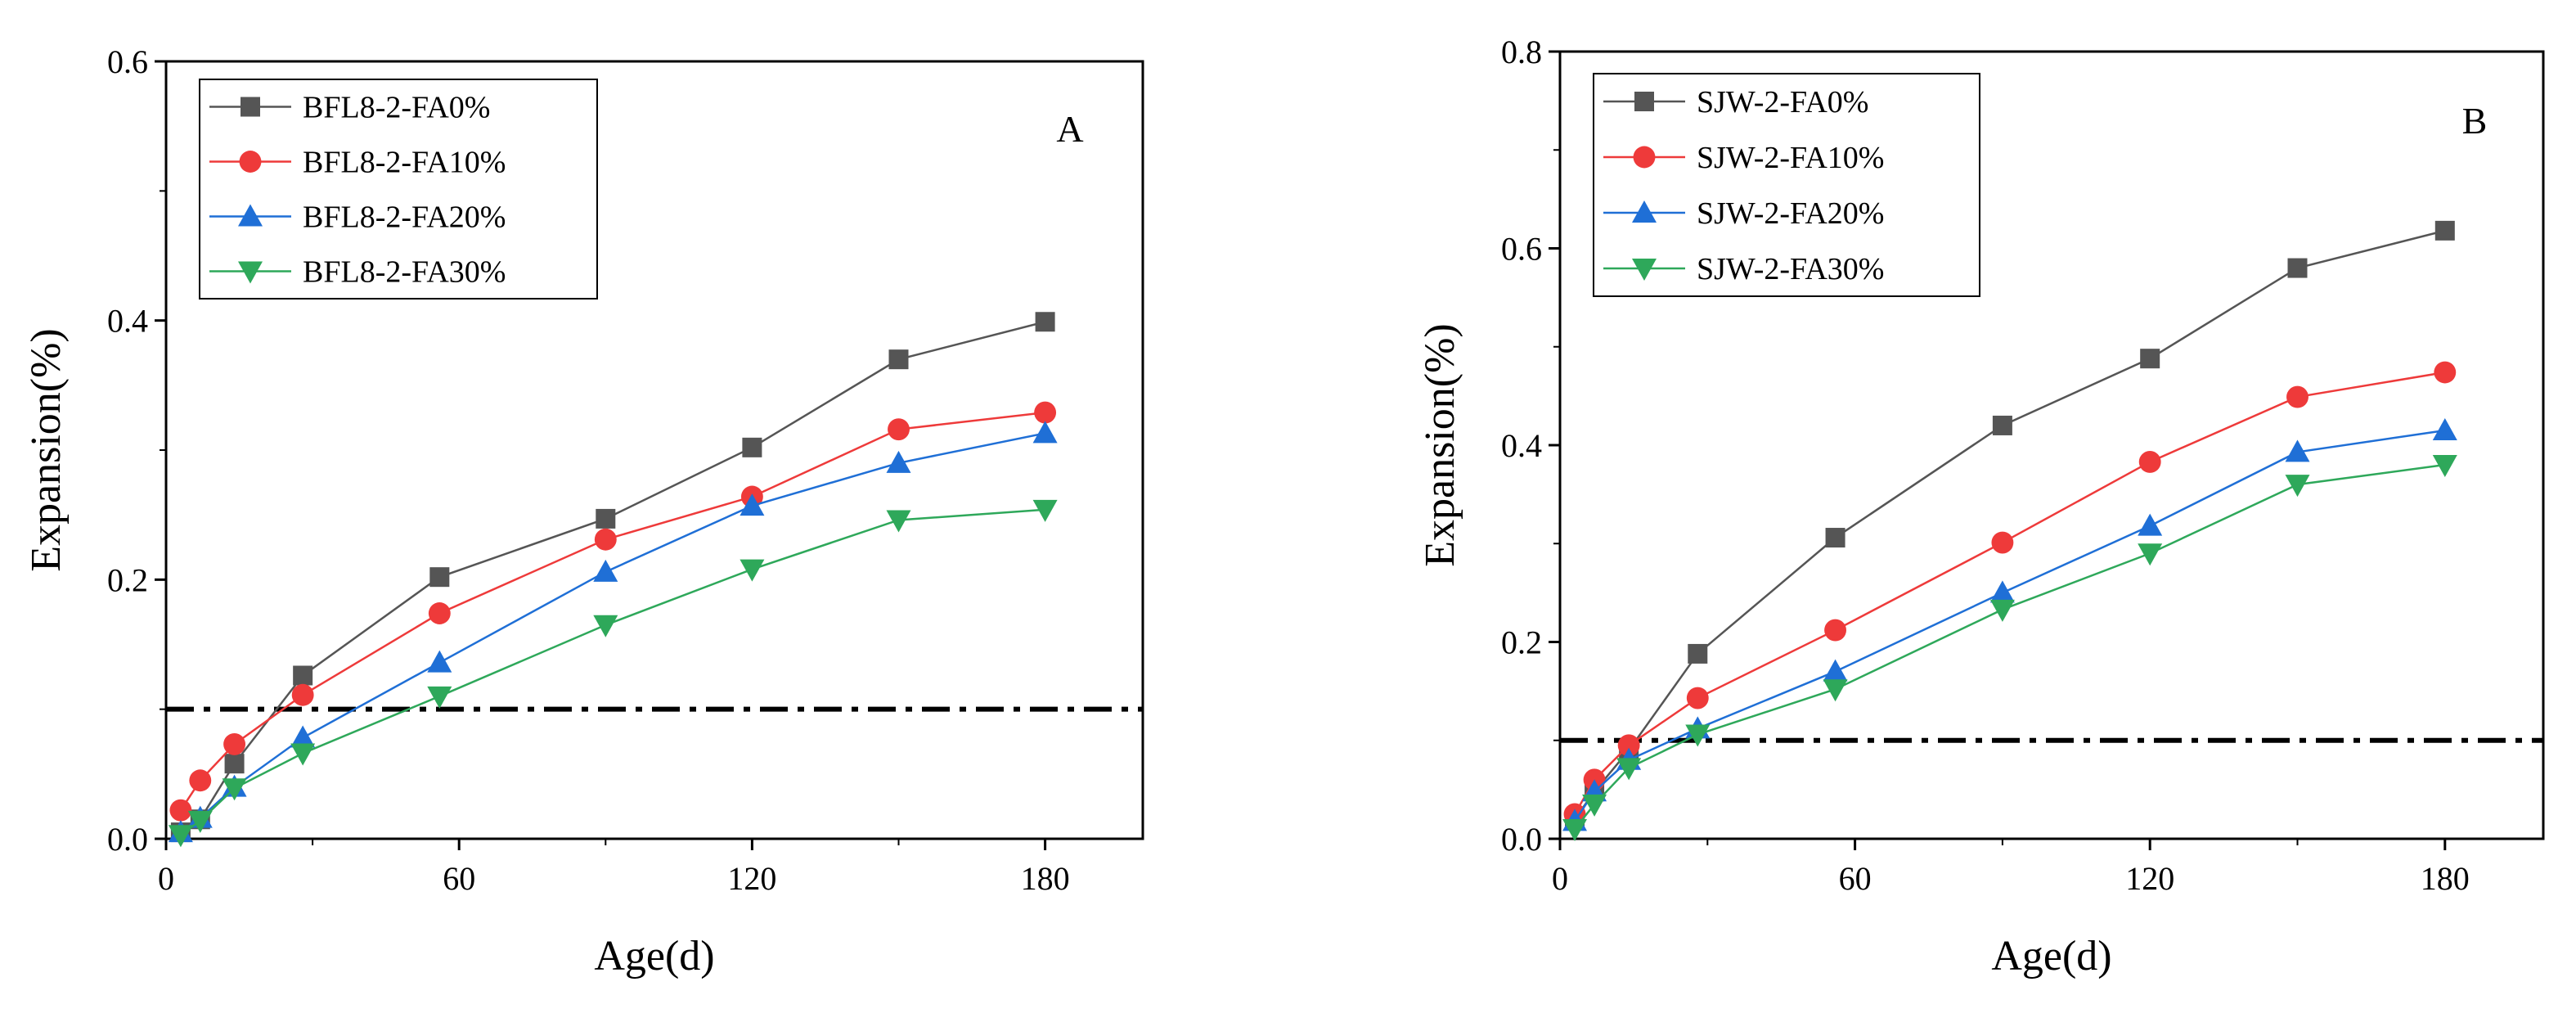  I want to click on legend-label: BFL8-2-FA20%, so click(405, 217).